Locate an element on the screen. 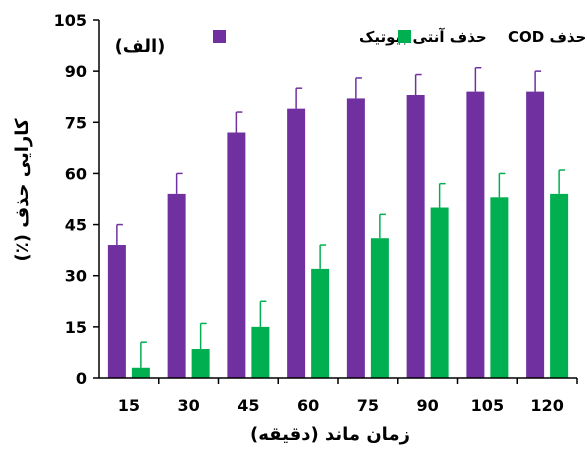 The height and width of the screenshot is (450, 587). x-tick-label: 45 is located at coordinates (248, 405).